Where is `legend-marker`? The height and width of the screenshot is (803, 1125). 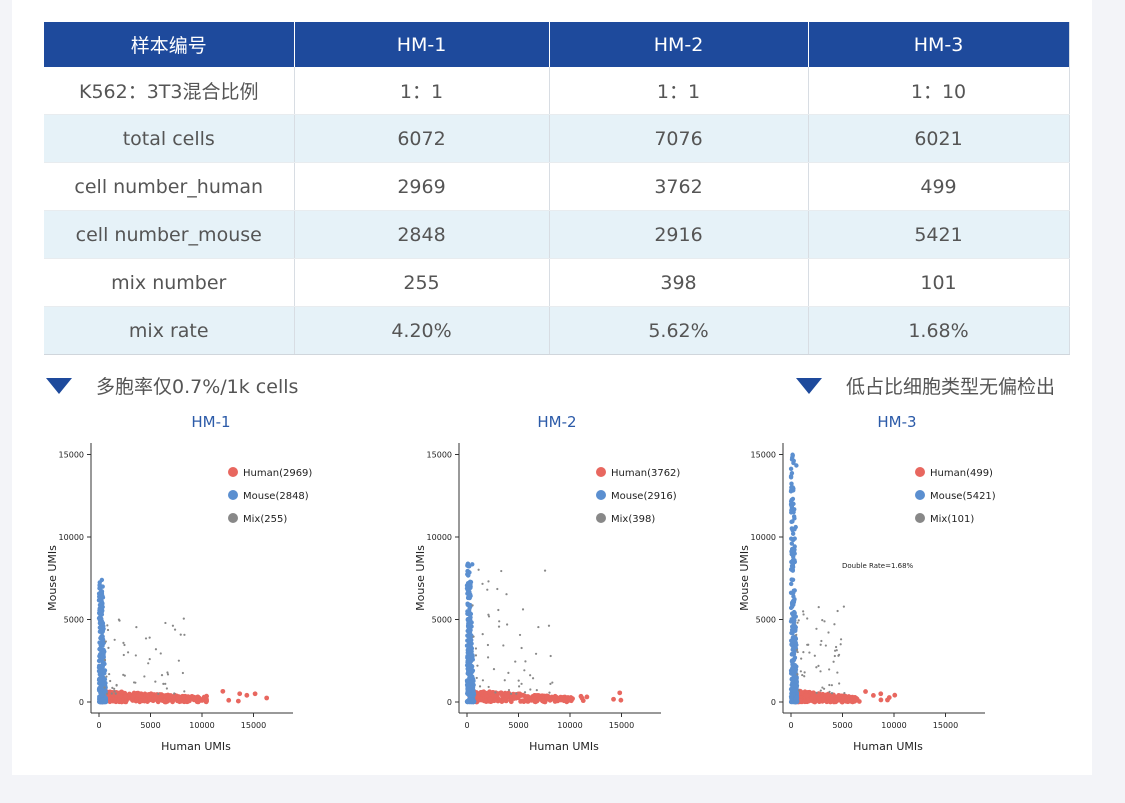
legend-marker is located at coordinates (601, 495).